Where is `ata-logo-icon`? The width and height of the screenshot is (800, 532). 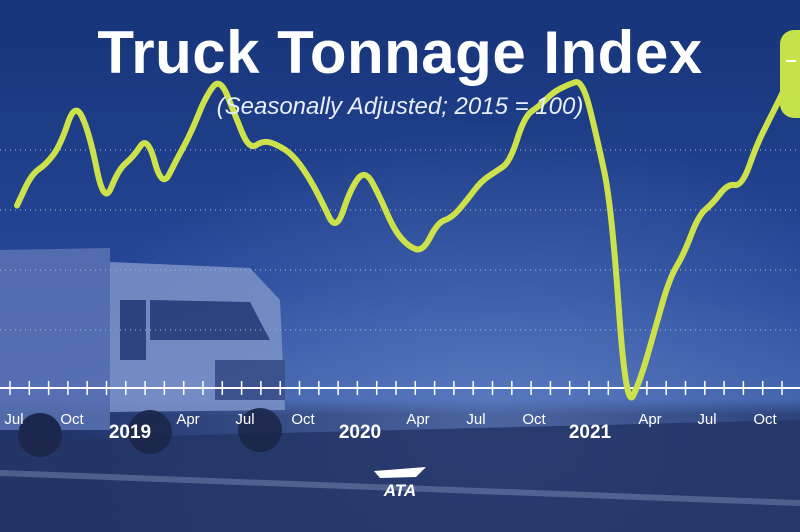 ata-logo-icon is located at coordinates (400, 472).